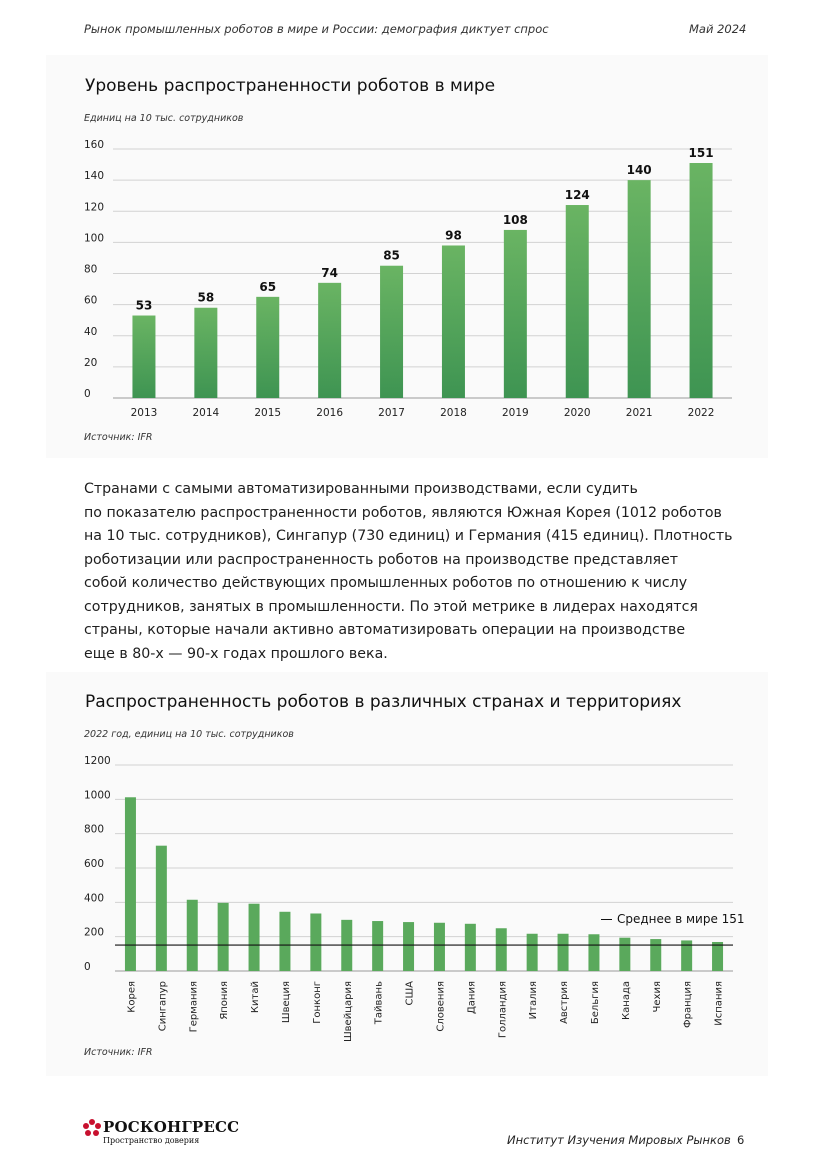 The width and height of the screenshot is (827, 1170). I want to click on chart1-xtick-label: 2016, so click(329, 413).